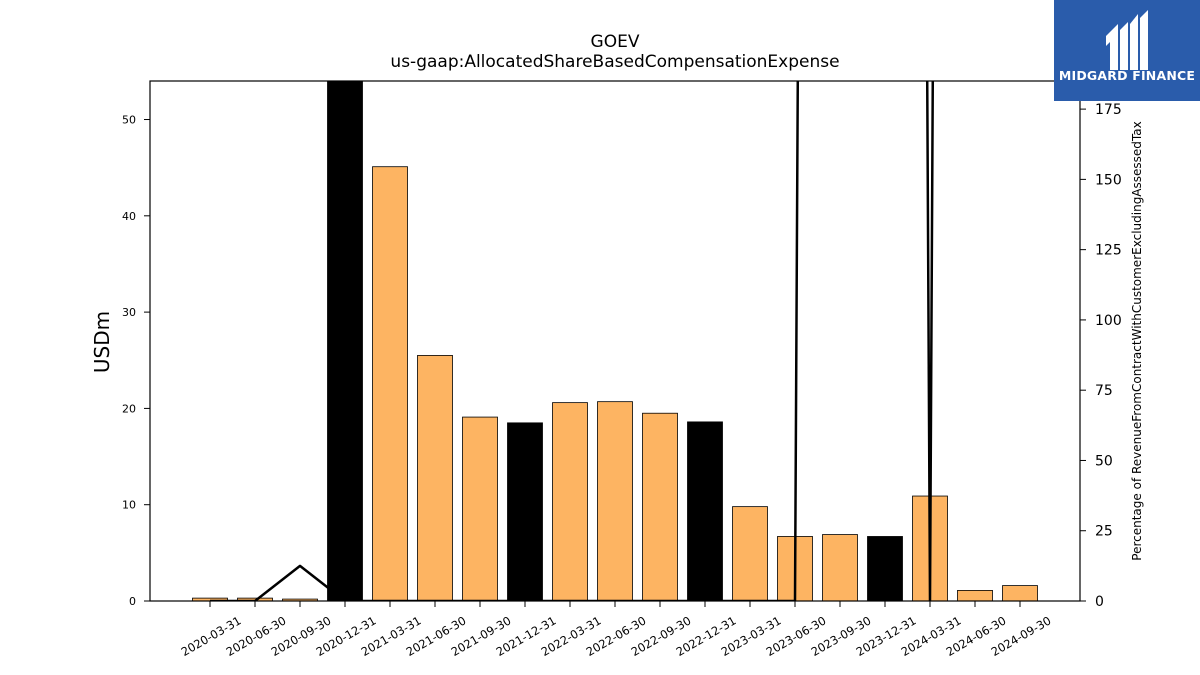  What do you see at coordinates (129, 408) in the screenshot?
I see `y-tick-label-left: 20` at bounding box center [129, 408].